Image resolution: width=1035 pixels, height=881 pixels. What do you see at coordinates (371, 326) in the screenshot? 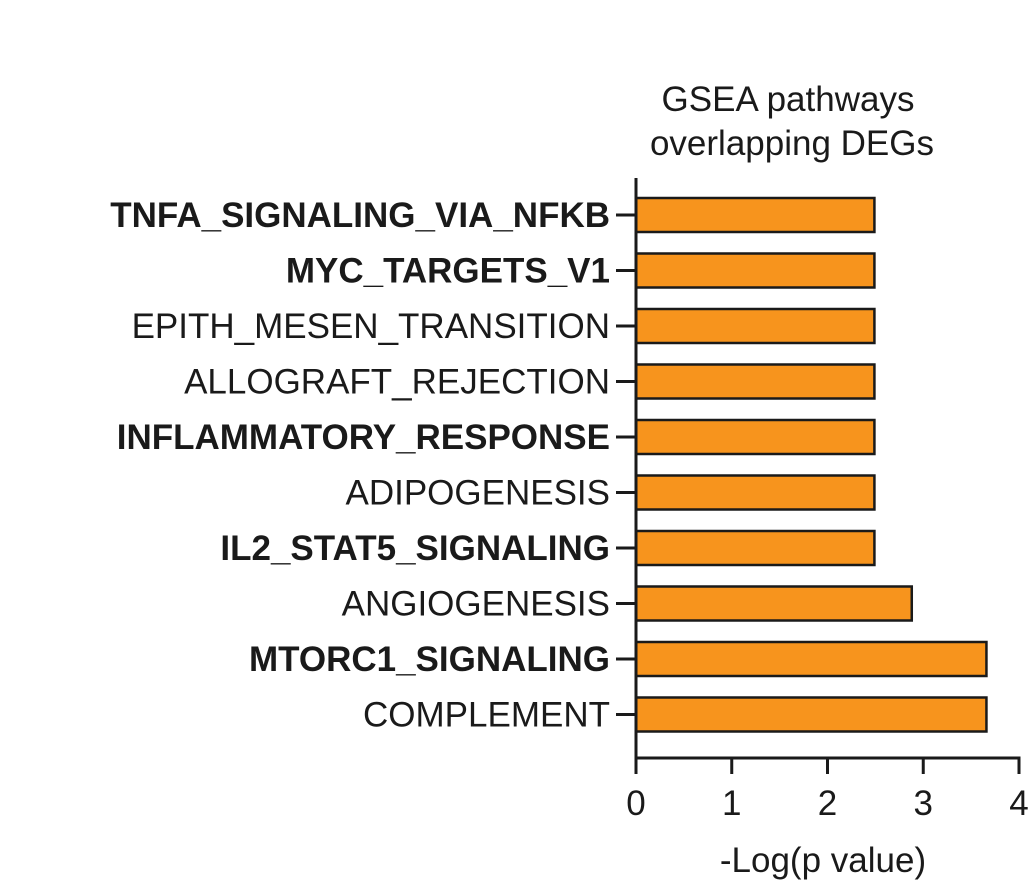
I see `category-label-2: EPITH_MESEN_TRANSITION` at bounding box center [371, 326].